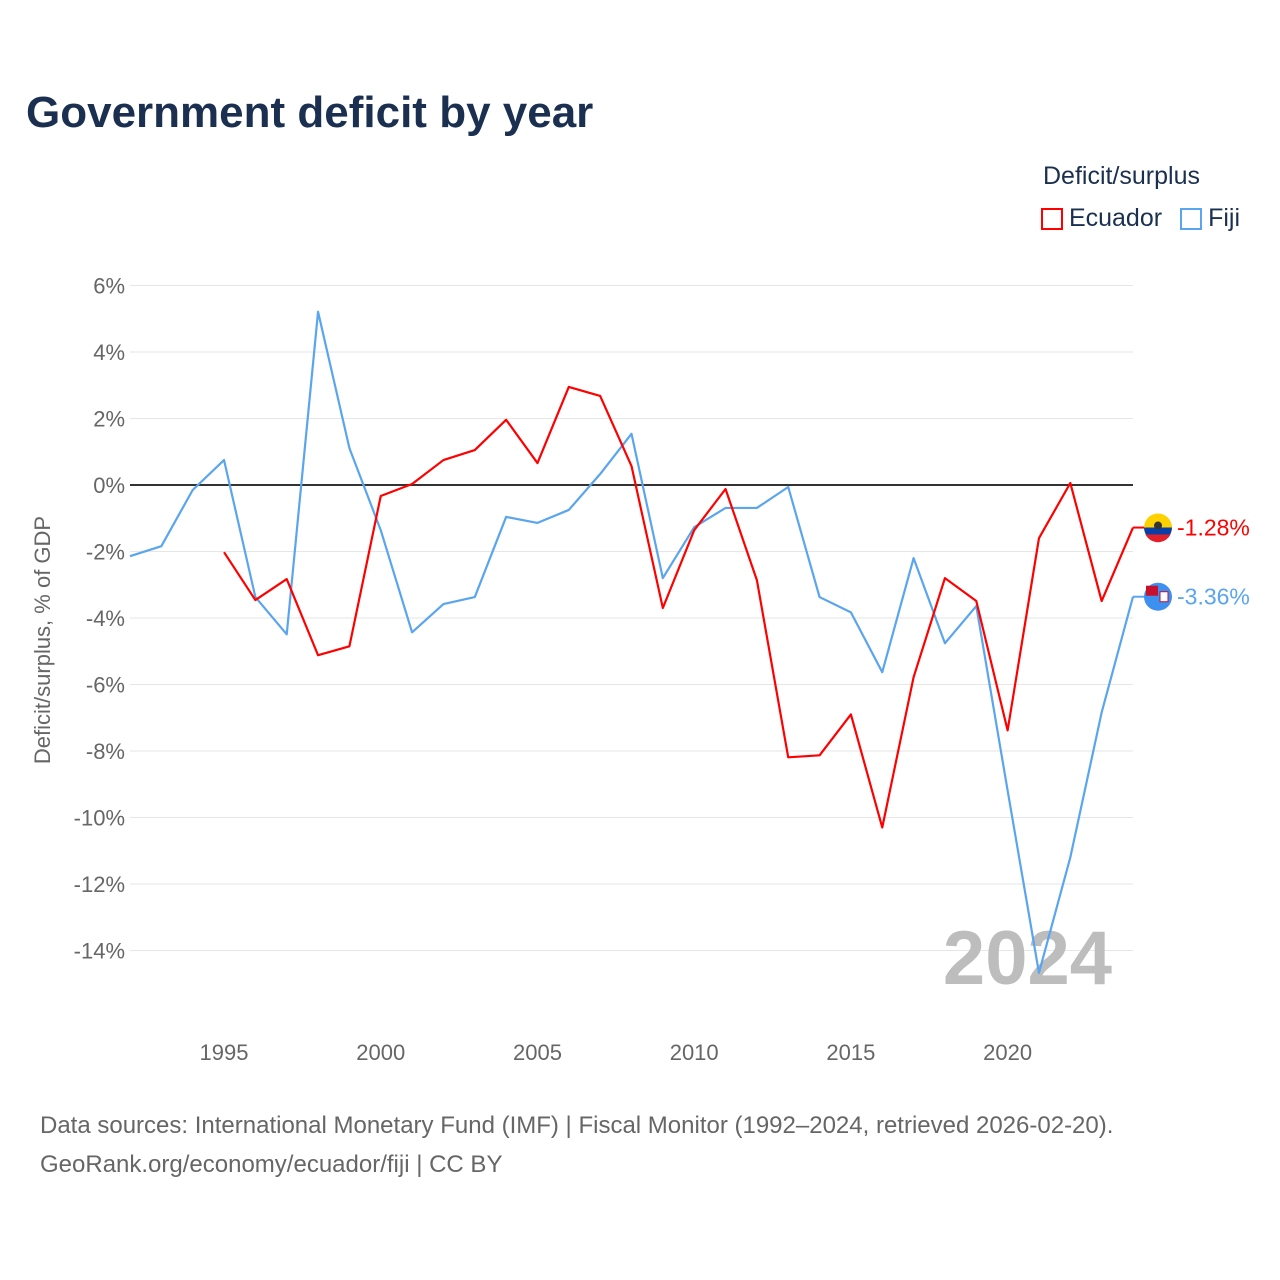 The image size is (1280, 1280). What do you see at coordinates (1224, 218) in the screenshot?
I see `legend-label-fiji: Fiji` at bounding box center [1224, 218].